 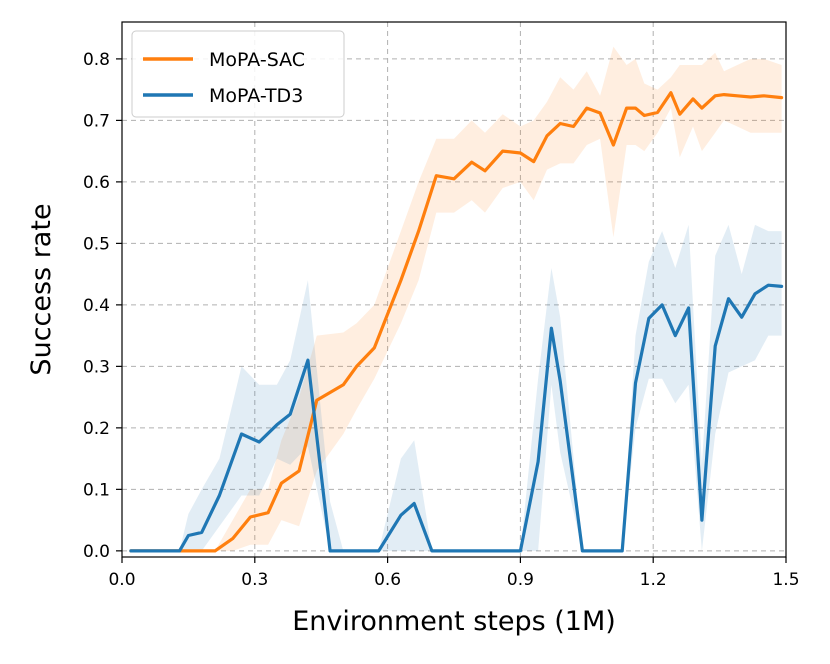 What do you see at coordinates (96, 552) in the screenshot?
I see `y-tick-label-0: 0.0` at bounding box center [96, 552].